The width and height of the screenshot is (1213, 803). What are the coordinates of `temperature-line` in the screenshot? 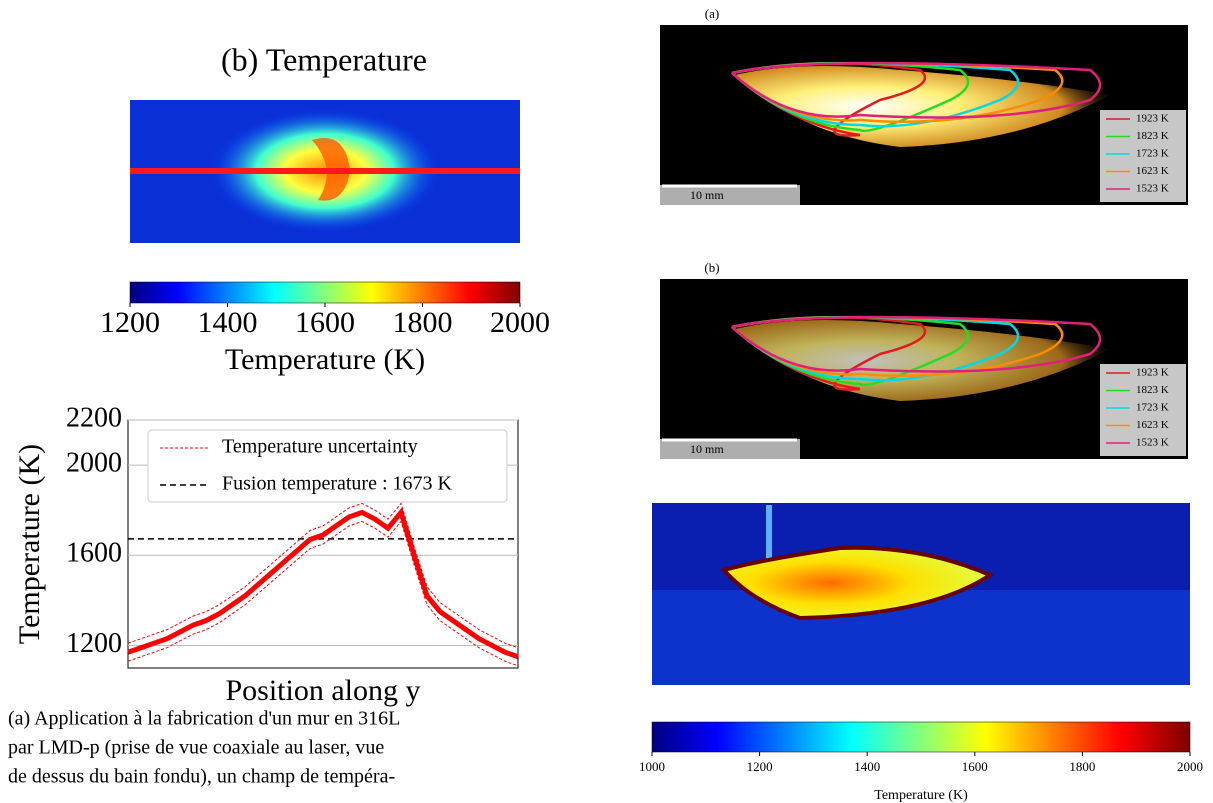 It's located at (323, 583).